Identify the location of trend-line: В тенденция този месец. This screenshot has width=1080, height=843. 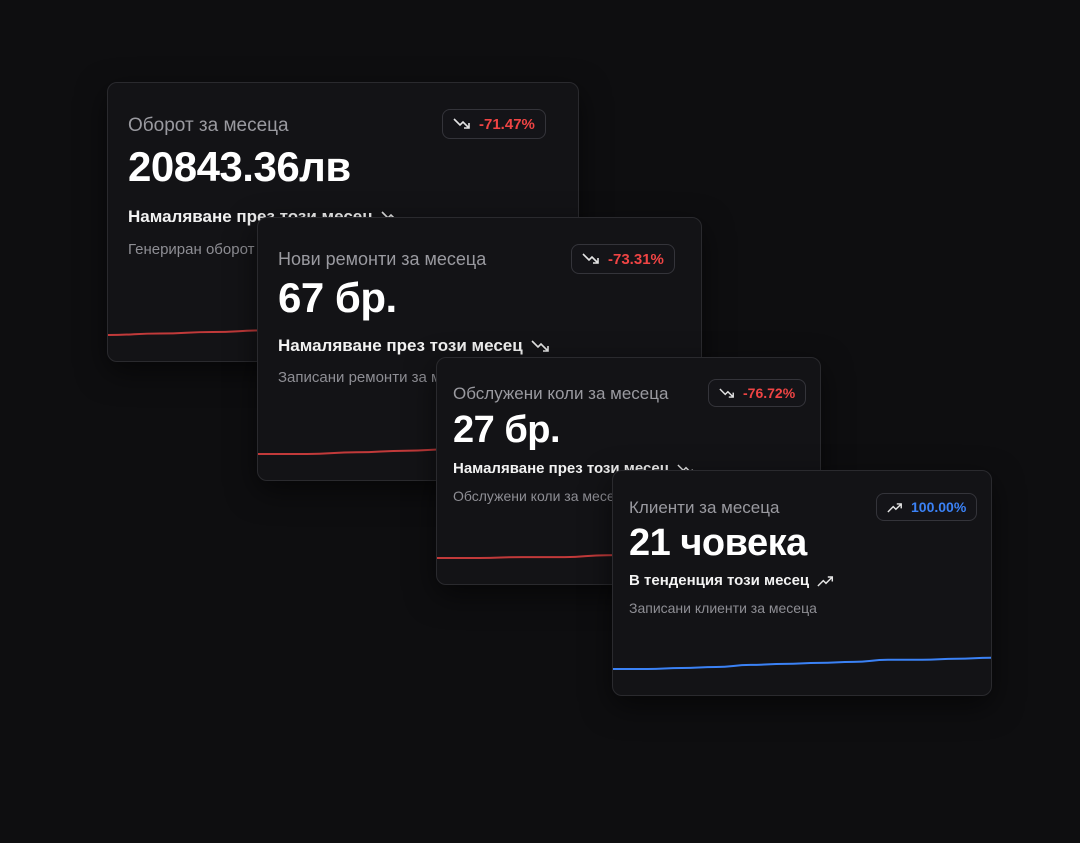
(732, 581).